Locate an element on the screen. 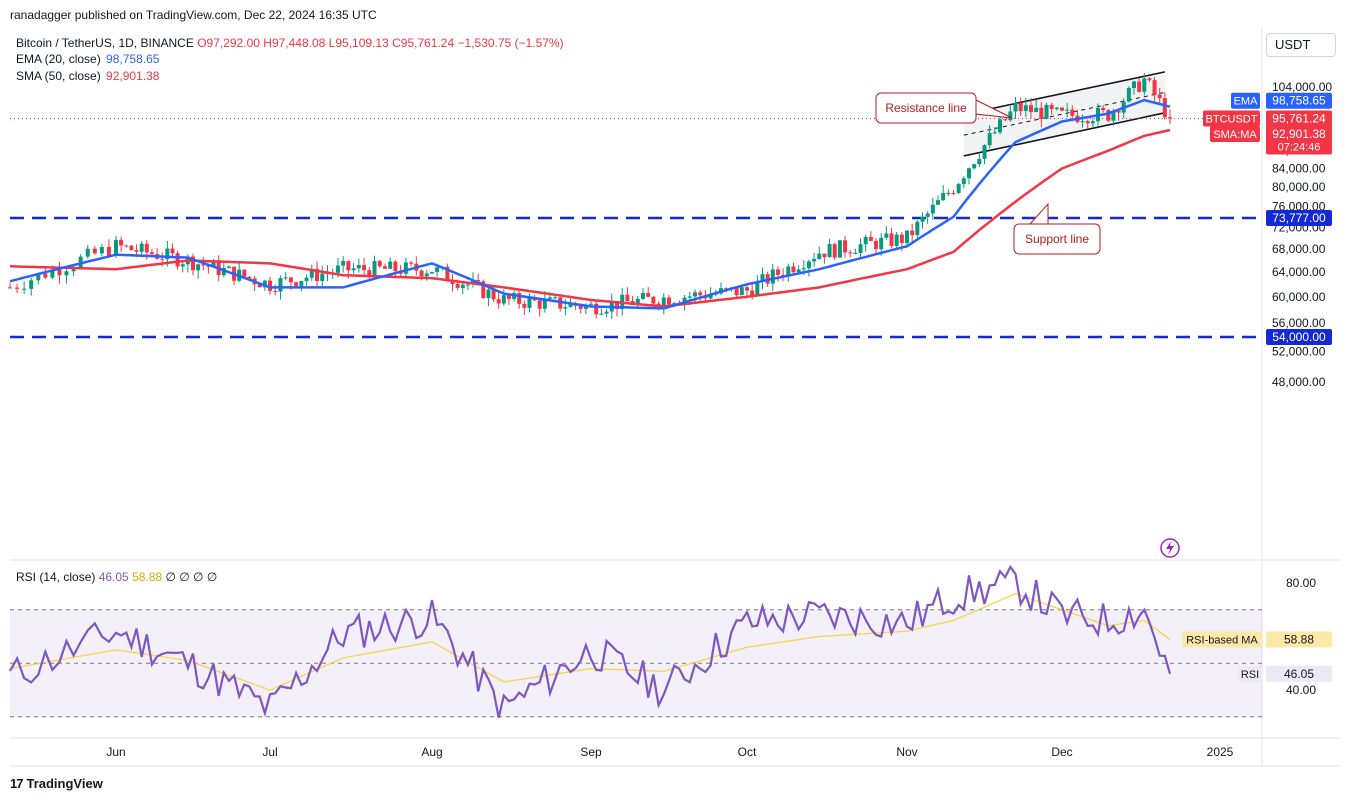  resistance-callout: Resistance line is located at coordinates (944, 108).